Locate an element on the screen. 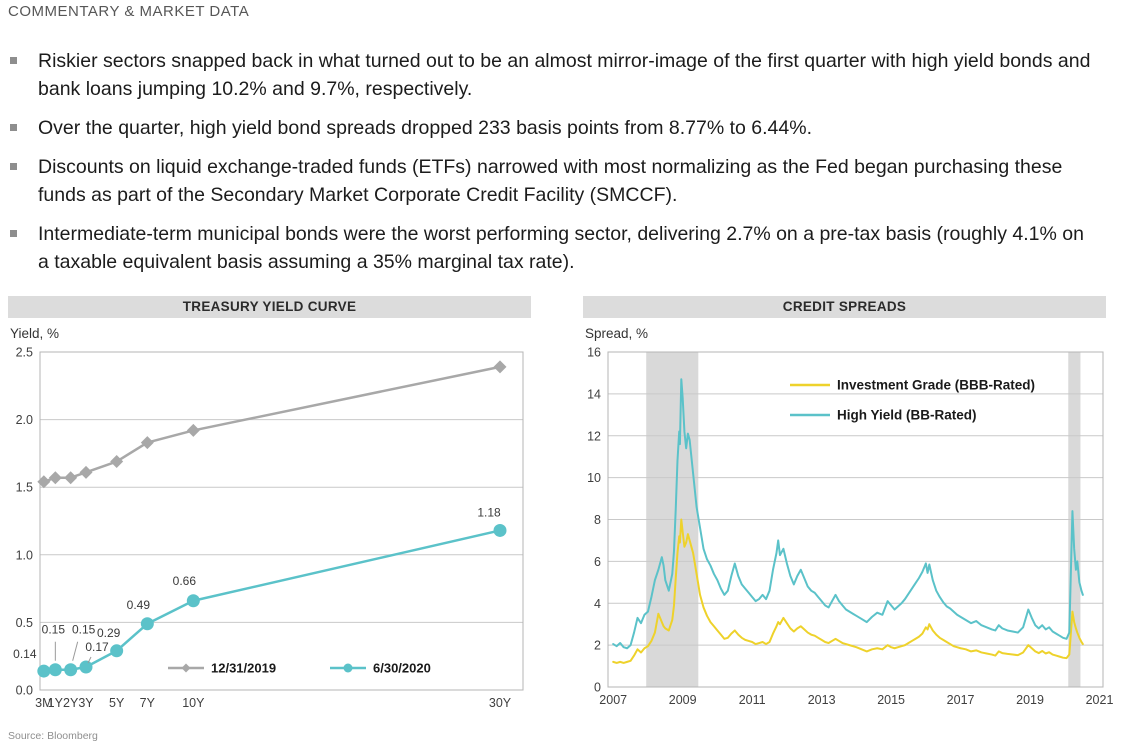 The width and height of the screenshot is (1124, 751). svg-text: 6/30/2020 is located at coordinates (402, 668).